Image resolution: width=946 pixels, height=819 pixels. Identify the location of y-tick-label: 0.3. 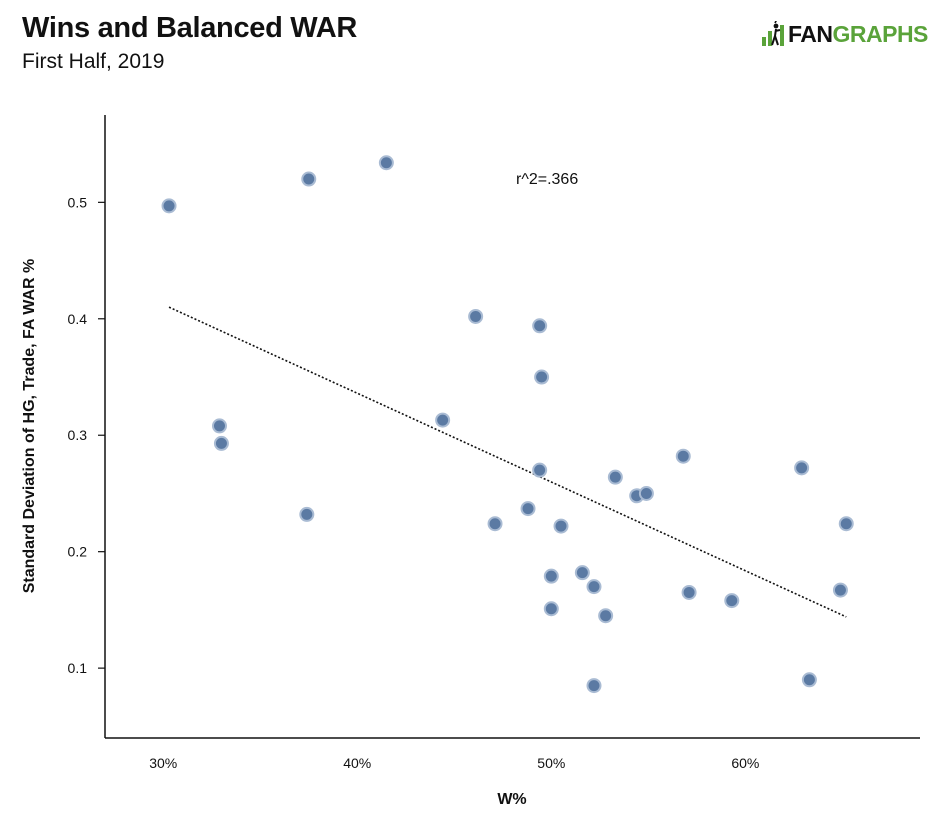
(78, 435).